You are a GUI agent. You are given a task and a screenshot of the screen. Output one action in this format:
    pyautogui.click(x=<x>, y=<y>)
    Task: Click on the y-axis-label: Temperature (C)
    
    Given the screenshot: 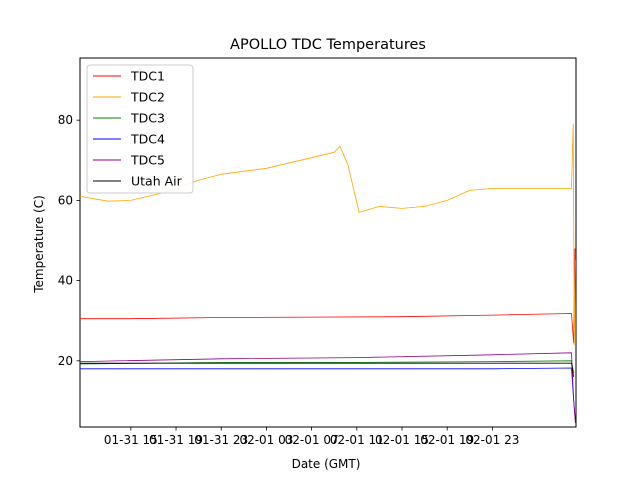 What is the action you would take?
    pyautogui.click(x=39, y=244)
    